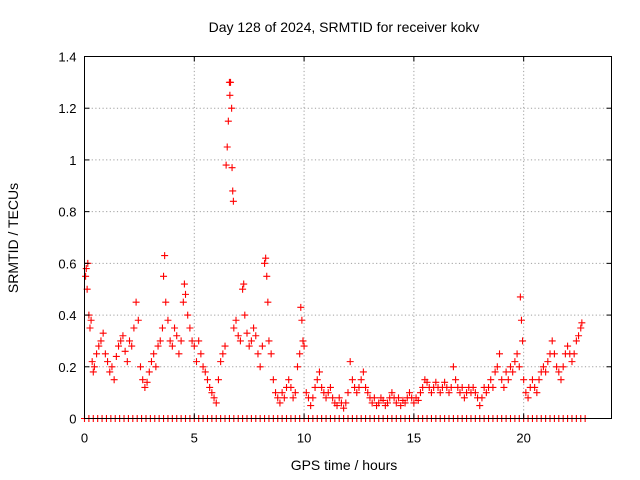 This screenshot has width=640, height=480. I want to click on y-tick-label: 0, so click(72, 419).